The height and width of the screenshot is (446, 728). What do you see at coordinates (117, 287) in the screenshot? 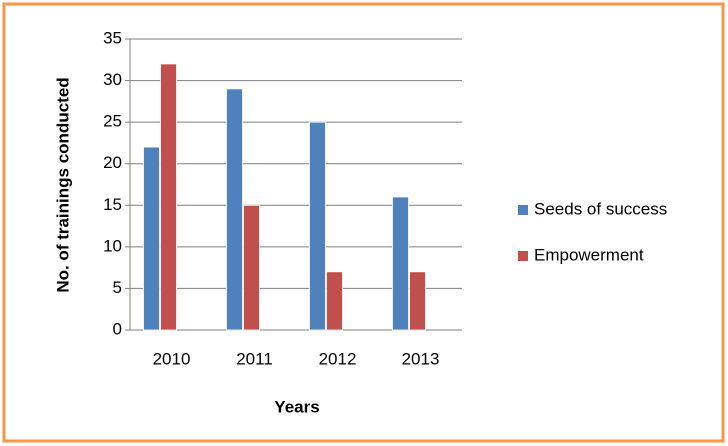
I see `y-tick-label: 5` at bounding box center [117, 287].